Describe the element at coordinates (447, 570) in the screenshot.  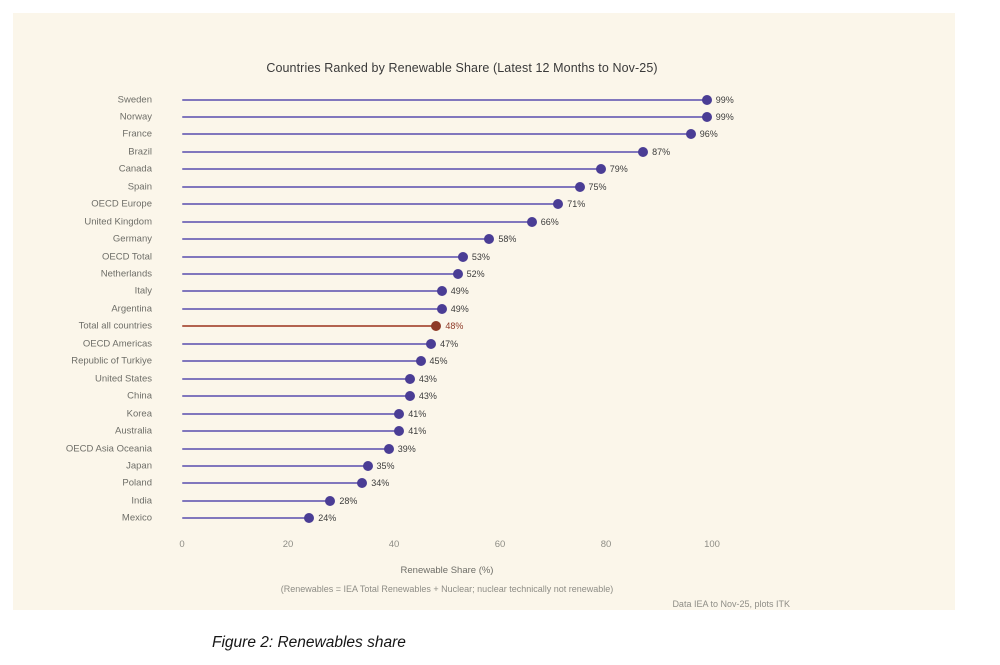
I see `x-axis-label: Renewable Share (%)` at that location.